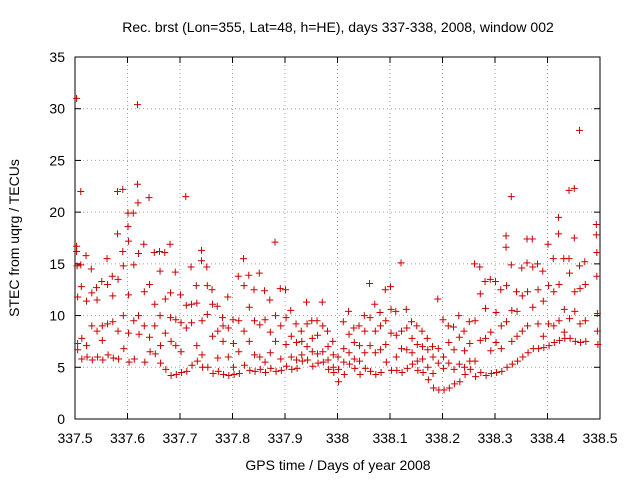  I want to click on x-tick-label: 338.1, so click(389, 438).